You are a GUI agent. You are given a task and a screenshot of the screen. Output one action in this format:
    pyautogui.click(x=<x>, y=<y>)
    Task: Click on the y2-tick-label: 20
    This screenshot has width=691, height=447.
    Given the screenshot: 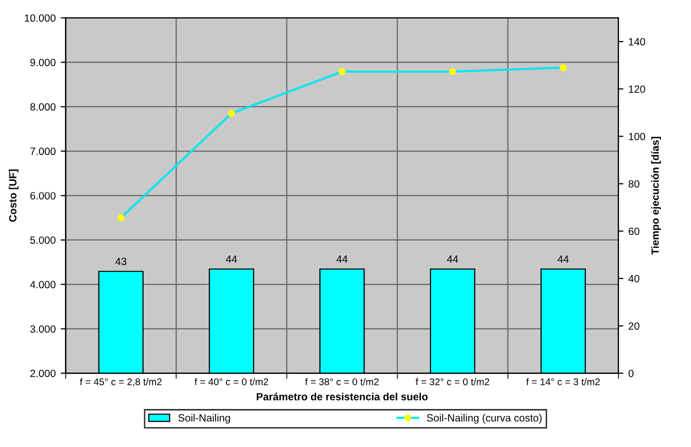 What is the action you would take?
    pyautogui.click(x=634, y=326)
    